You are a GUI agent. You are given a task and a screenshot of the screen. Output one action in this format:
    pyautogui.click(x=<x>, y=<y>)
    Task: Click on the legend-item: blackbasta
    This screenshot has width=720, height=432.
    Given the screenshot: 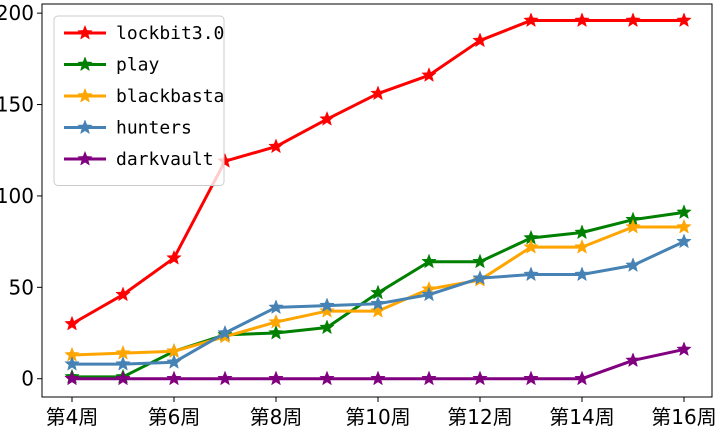 What is the action you would take?
    pyautogui.click(x=144, y=96)
    